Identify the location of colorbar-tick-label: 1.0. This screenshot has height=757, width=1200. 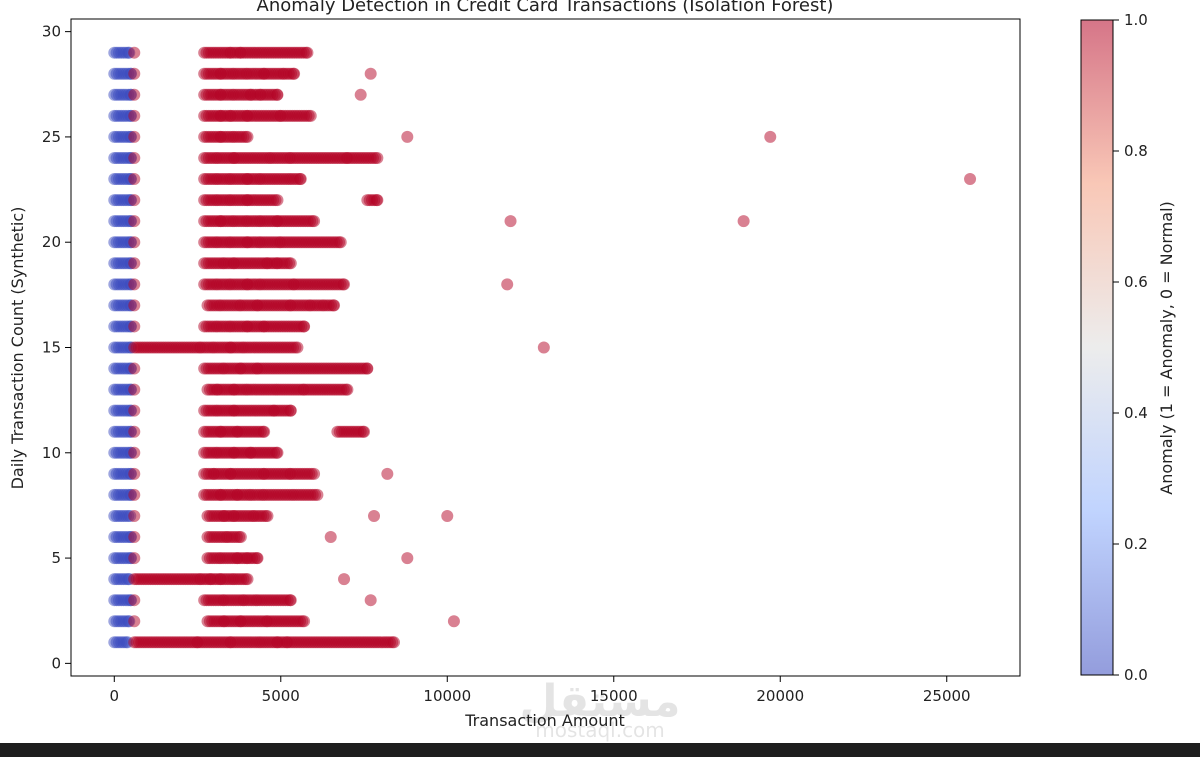
(1136, 20).